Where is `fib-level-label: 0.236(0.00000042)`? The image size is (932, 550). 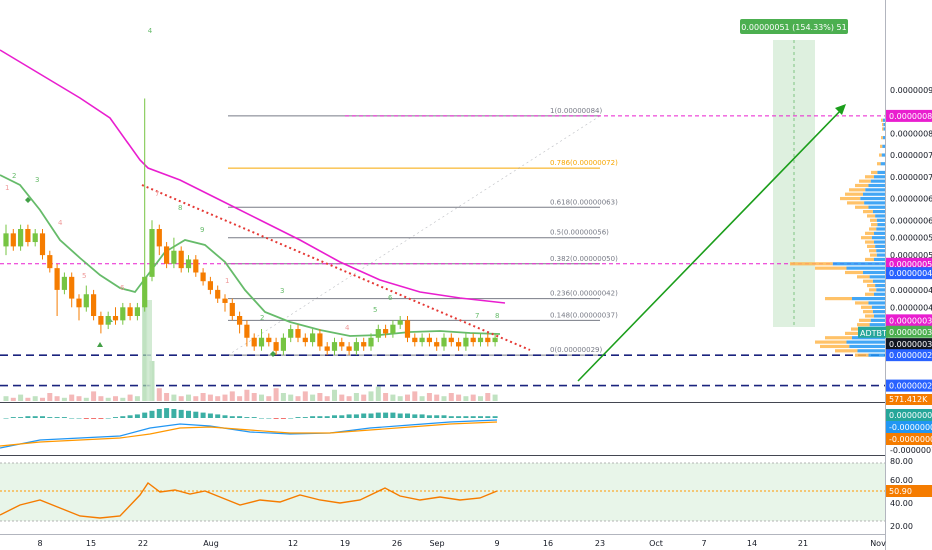 fib-level-label: 0.236(0.00000042) is located at coordinates (584, 294).